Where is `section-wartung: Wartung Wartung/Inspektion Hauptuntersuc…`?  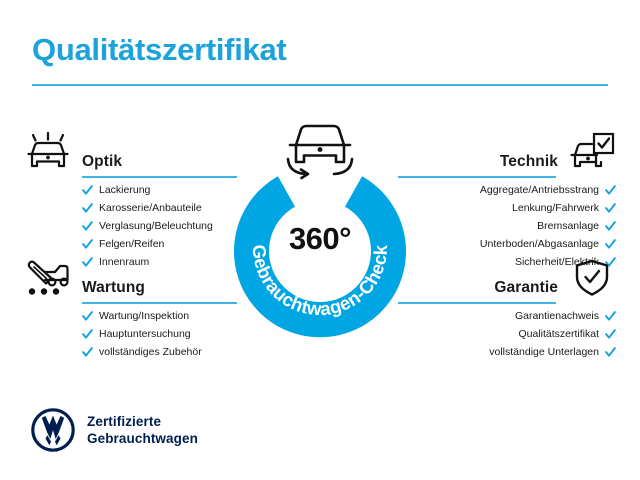 section-wartung: Wartung Wartung/Inspektion Hauptuntersuc… is located at coordinates (132, 310).